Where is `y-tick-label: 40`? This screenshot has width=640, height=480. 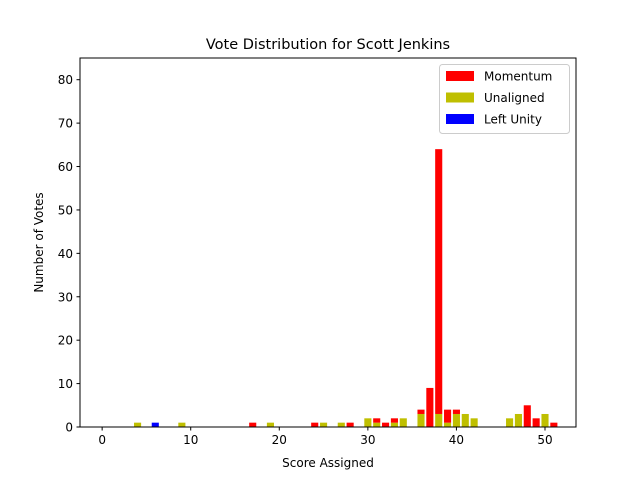 y-tick-label: 40 is located at coordinates (65, 254).